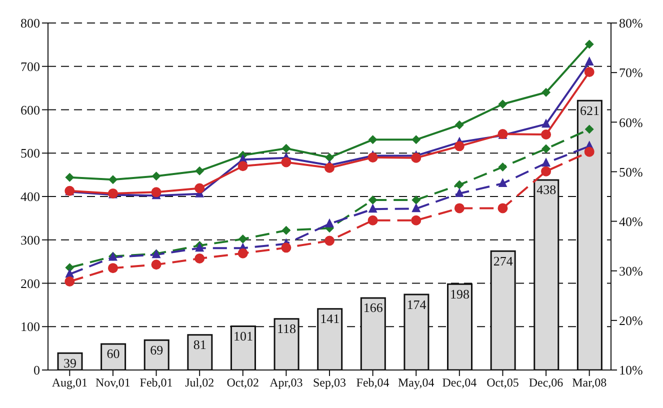 The height and width of the screenshot is (408, 663). What do you see at coordinates (631, 221) in the screenshot?
I see `y2-tick-label: 40%` at bounding box center [631, 221].